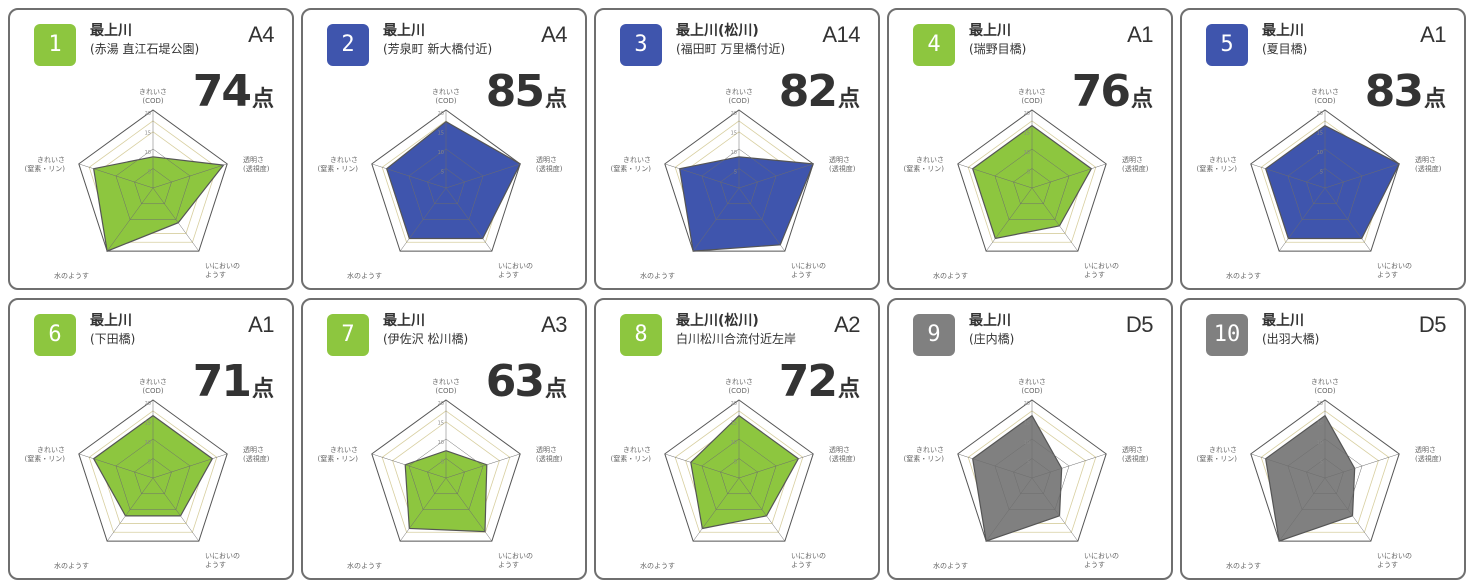  What do you see at coordinates (515, 91) in the screenshot?
I see `score-value: 85` at bounding box center [515, 91].